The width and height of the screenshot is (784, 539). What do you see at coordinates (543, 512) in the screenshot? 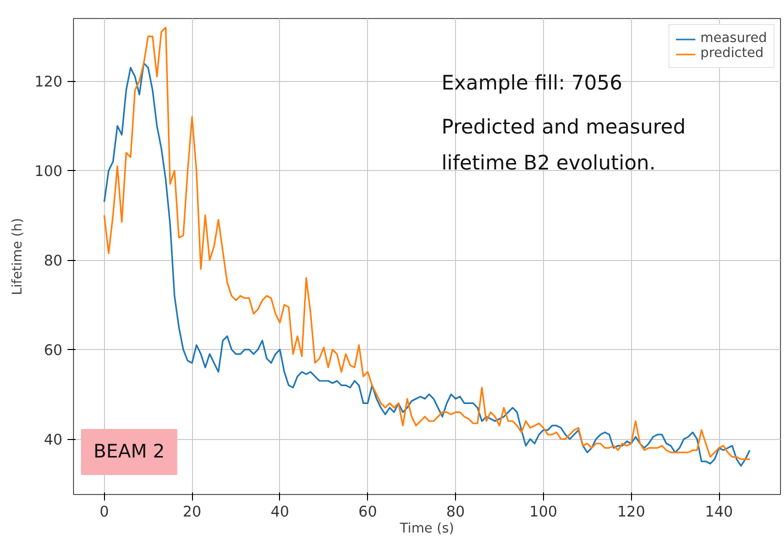
I see `x-tick-label: 100` at bounding box center [543, 512].